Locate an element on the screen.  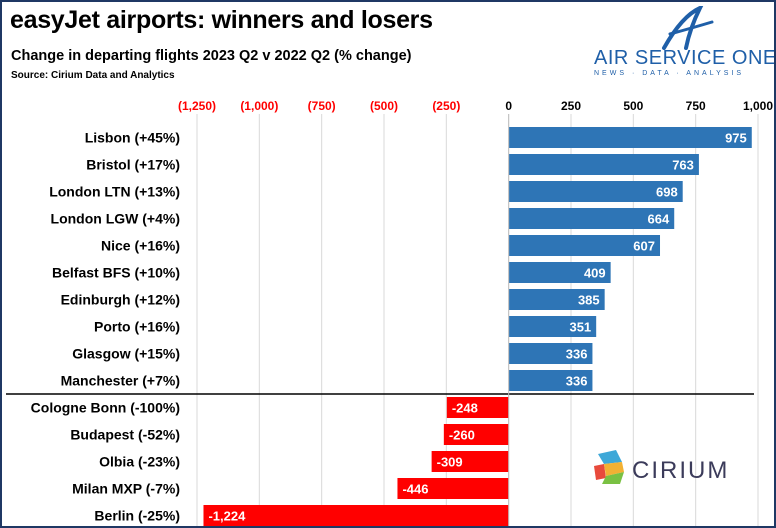
x-tick-label: 0 is located at coordinates (508, 106).